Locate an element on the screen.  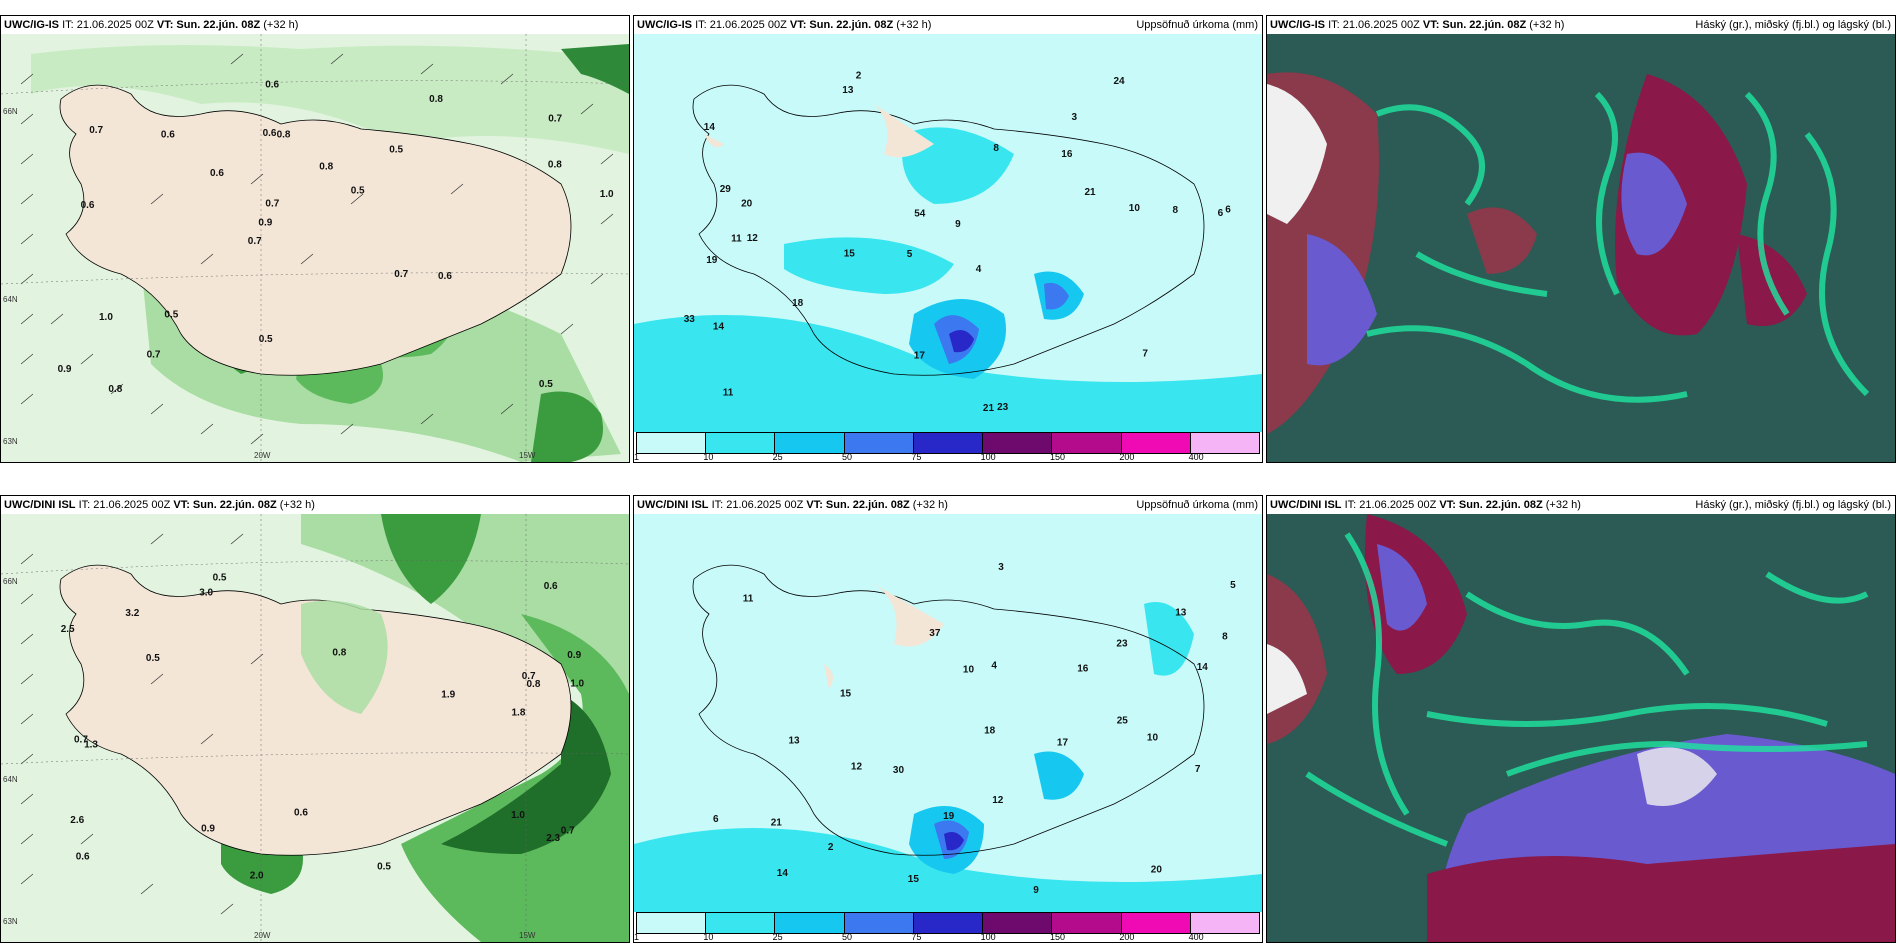
map-value-label: 16 is located at coordinates (1083, 669).